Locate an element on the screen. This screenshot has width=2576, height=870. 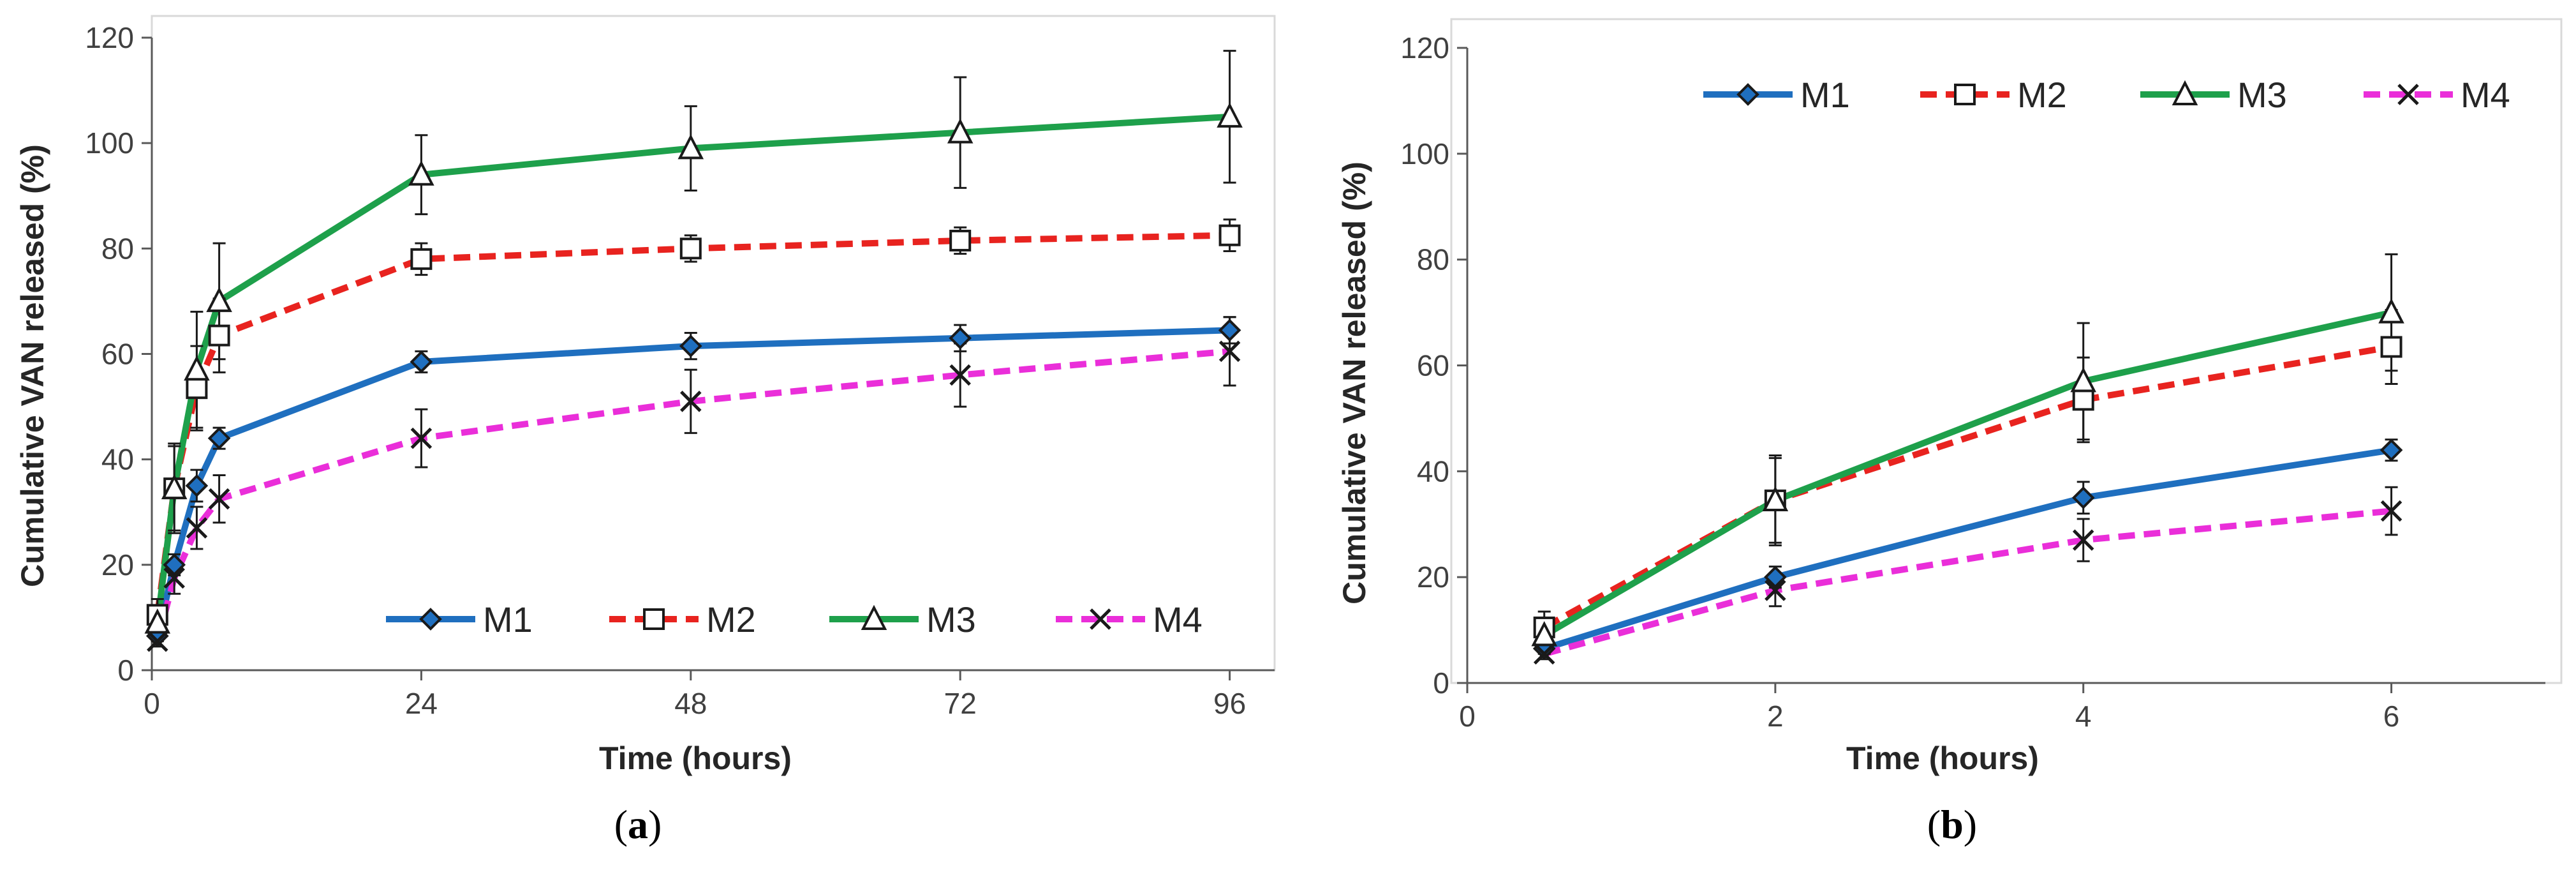
series-line-m3 is located at coordinates (1967, 473).